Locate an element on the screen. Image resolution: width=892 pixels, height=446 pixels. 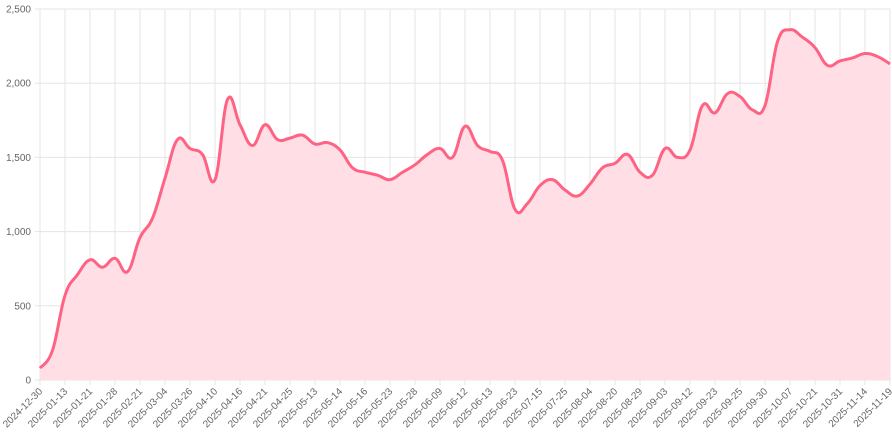
y-tick-label: 500 is located at coordinates (22, 306).